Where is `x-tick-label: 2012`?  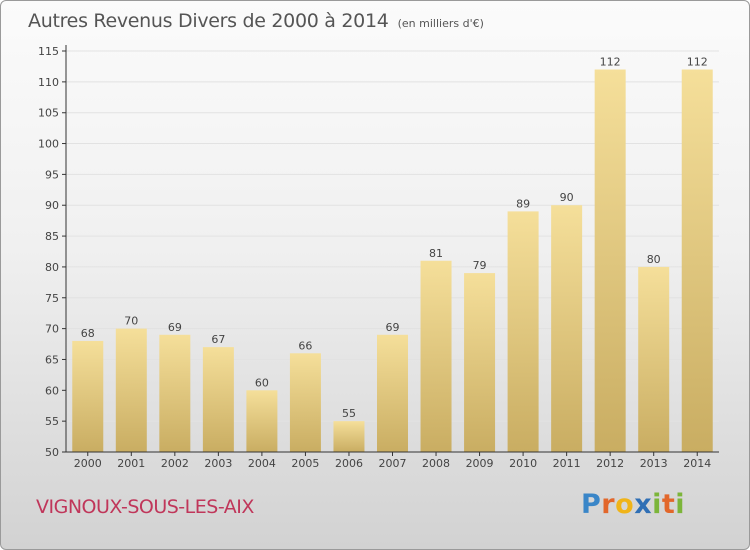
x-tick-label: 2012 is located at coordinates (610, 463).